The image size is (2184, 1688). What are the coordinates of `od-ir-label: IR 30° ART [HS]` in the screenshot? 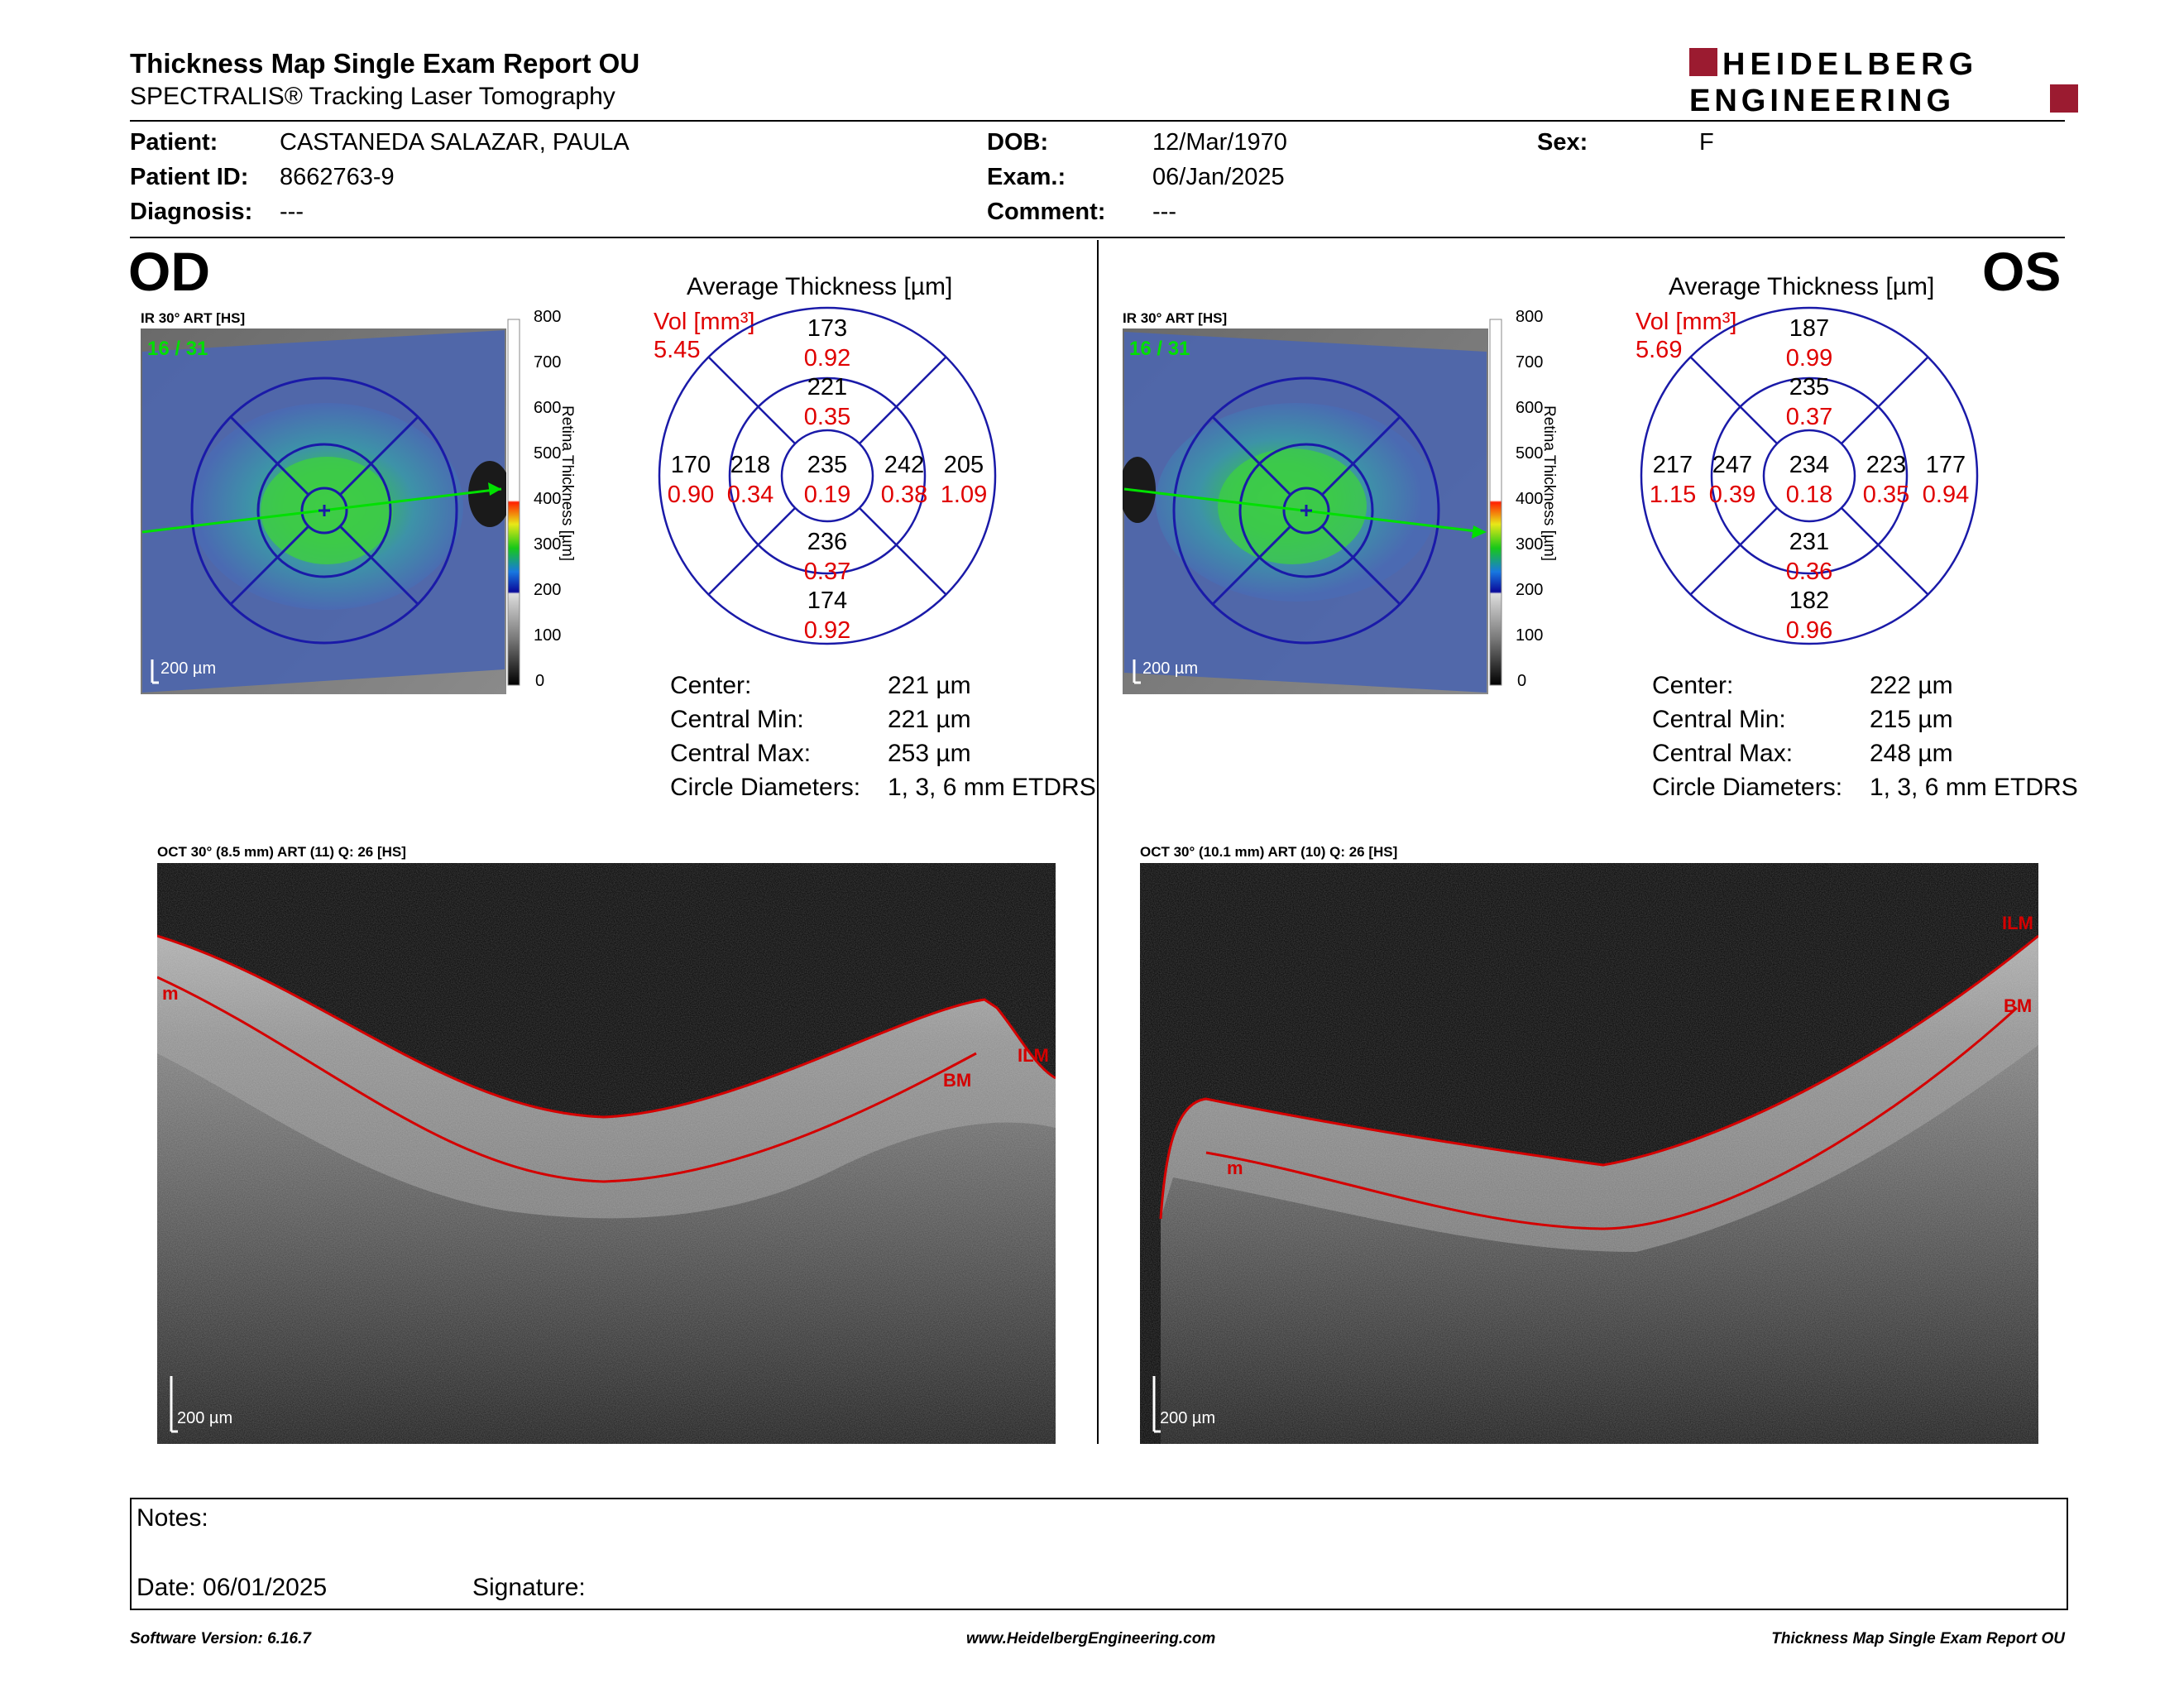 It's located at (193, 318).